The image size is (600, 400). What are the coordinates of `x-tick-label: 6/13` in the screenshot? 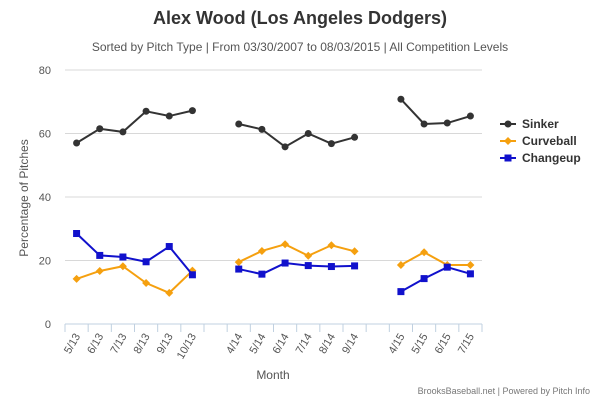 It's located at (95, 344).